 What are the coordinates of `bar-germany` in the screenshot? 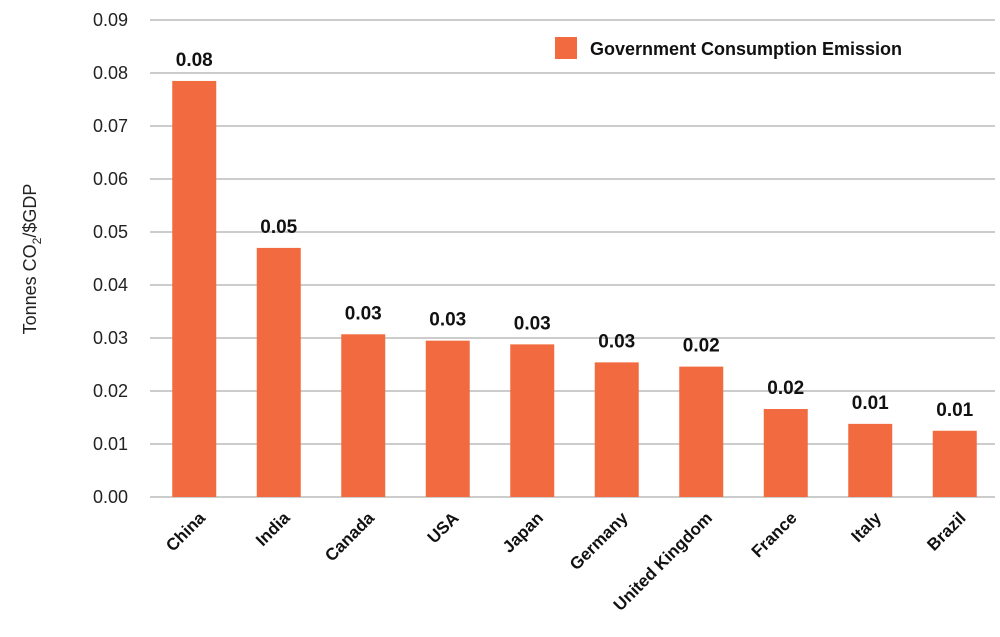 It's located at (616, 429).